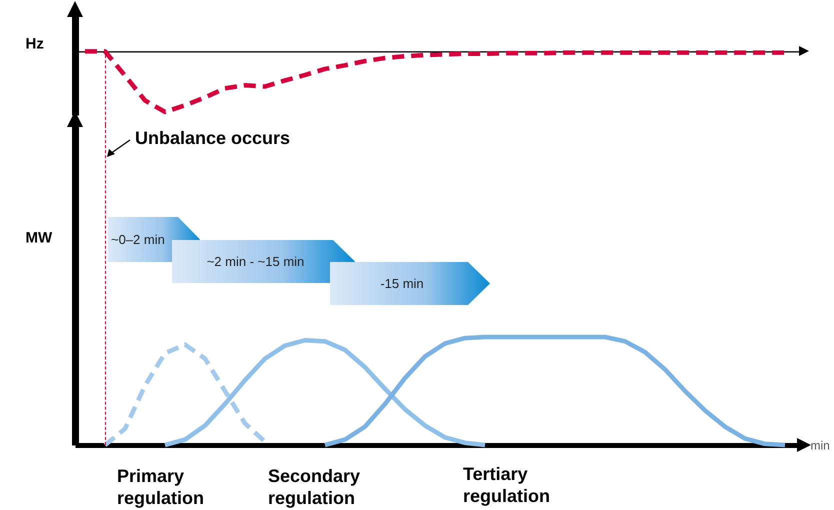 The image size is (834, 510). Describe the element at coordinates (402, 283) in the screenshot. I see `text: -15 min` at that location.